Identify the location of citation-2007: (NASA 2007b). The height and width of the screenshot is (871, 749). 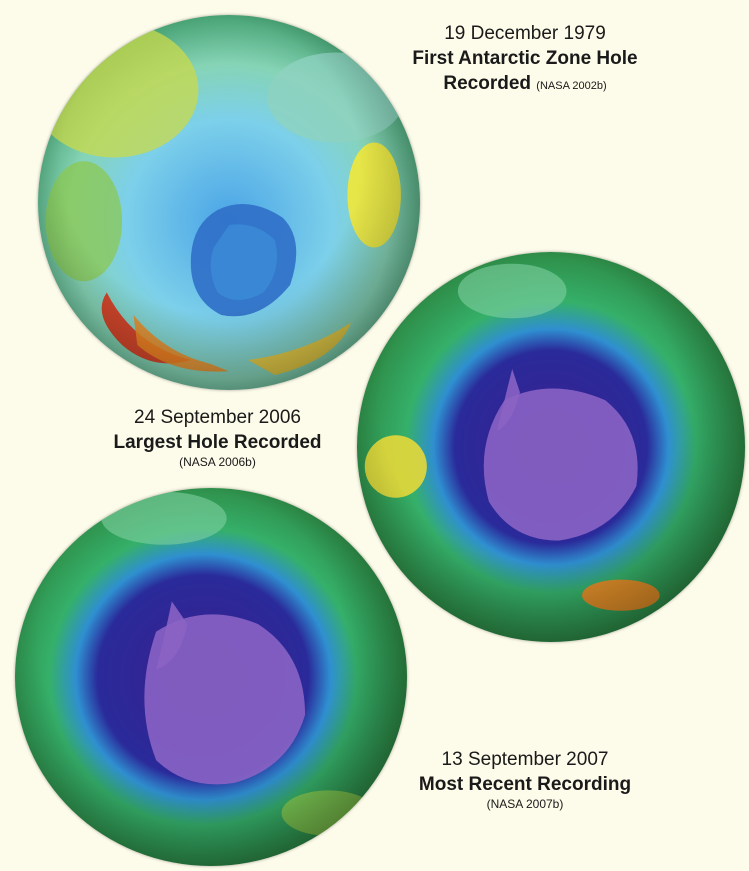
(525, 804).